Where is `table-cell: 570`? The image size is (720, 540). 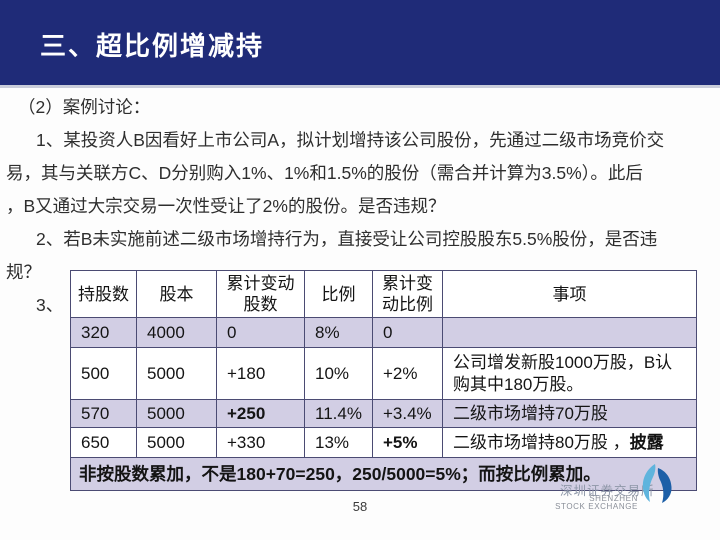
table-cell: 570 is located at coordinates (103, 413).